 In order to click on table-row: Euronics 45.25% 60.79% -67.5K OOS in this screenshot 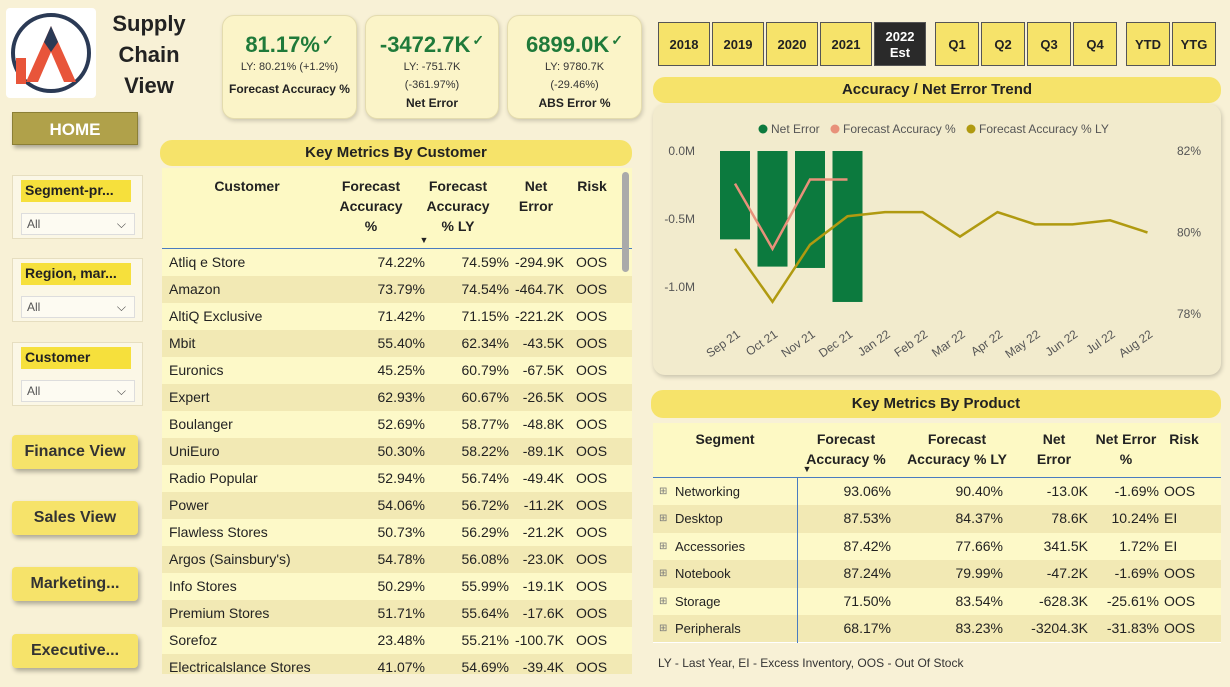, I will do `click(397, 370)`.